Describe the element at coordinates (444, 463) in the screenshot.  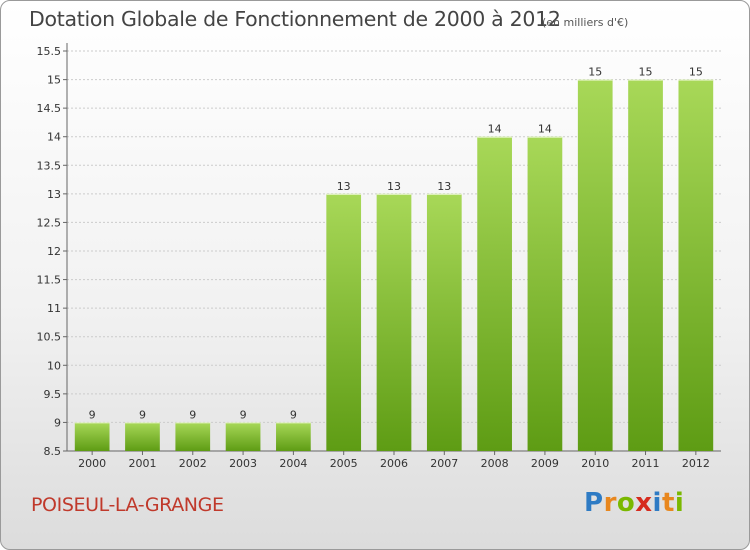
I see `x-tick-label: 2007` at that location.